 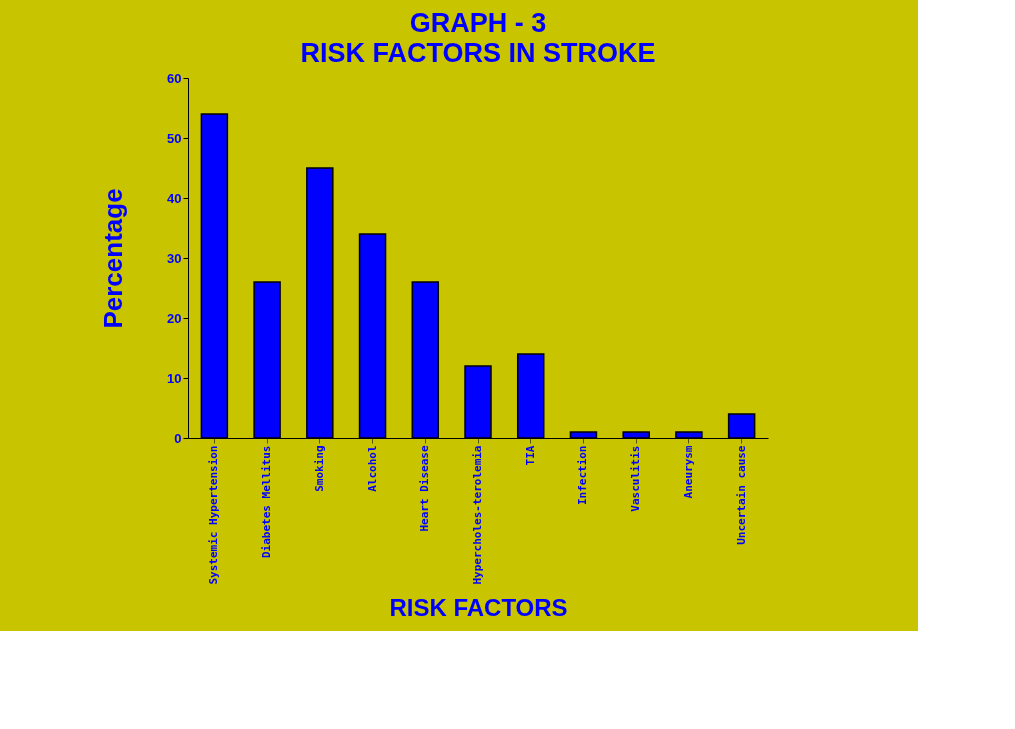 What do you see at coordinates (372, 468) in the screenshot?
I see `x-tick-label: Alcohol` at bounding box center [372, 468].